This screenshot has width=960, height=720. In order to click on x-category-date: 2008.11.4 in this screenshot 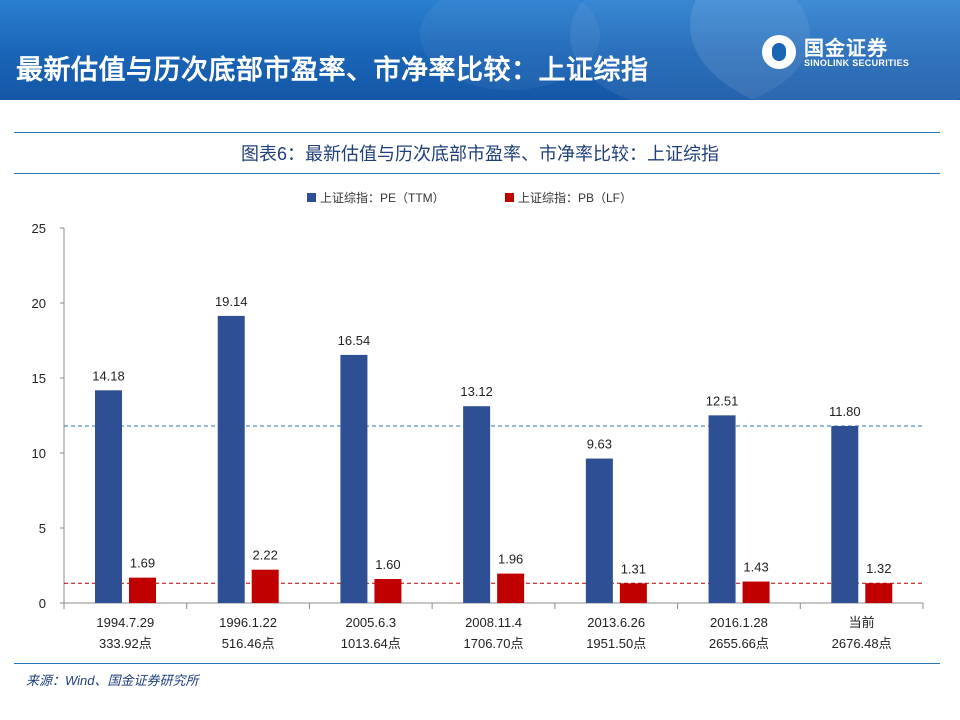, I will do `click(493, 622)`.